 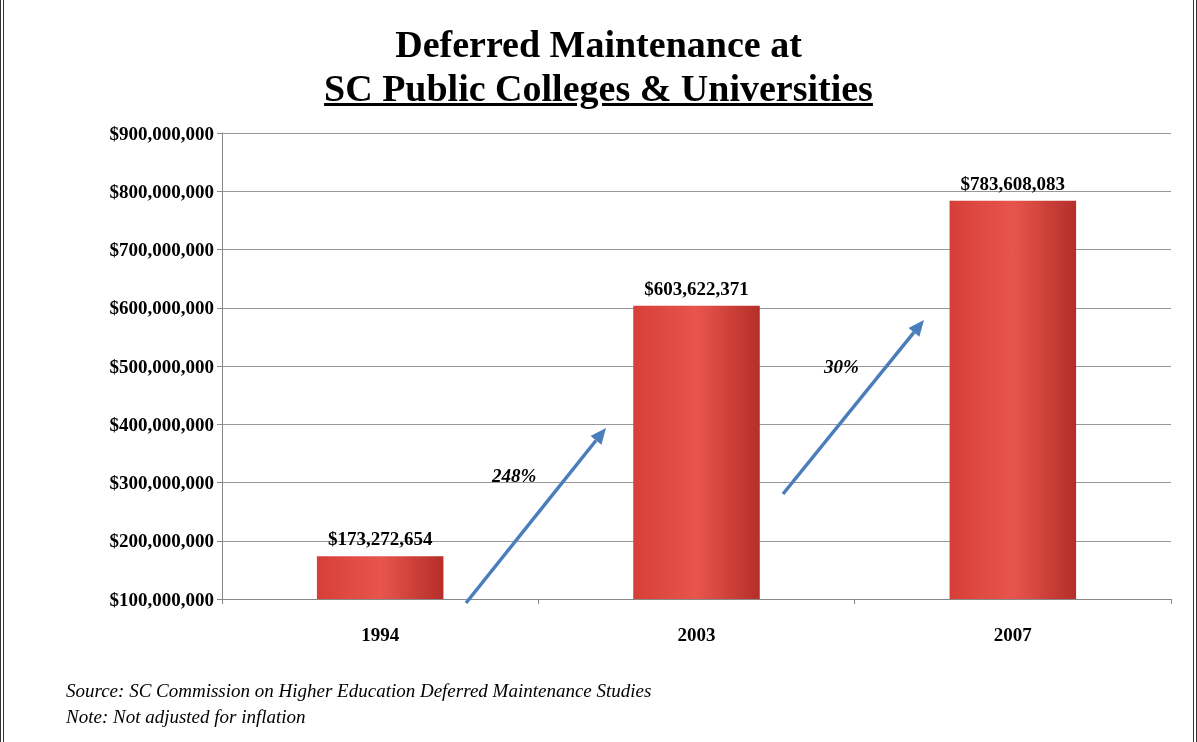 I want to click on data-label: $173,272,654, so click(x=380, y=539).